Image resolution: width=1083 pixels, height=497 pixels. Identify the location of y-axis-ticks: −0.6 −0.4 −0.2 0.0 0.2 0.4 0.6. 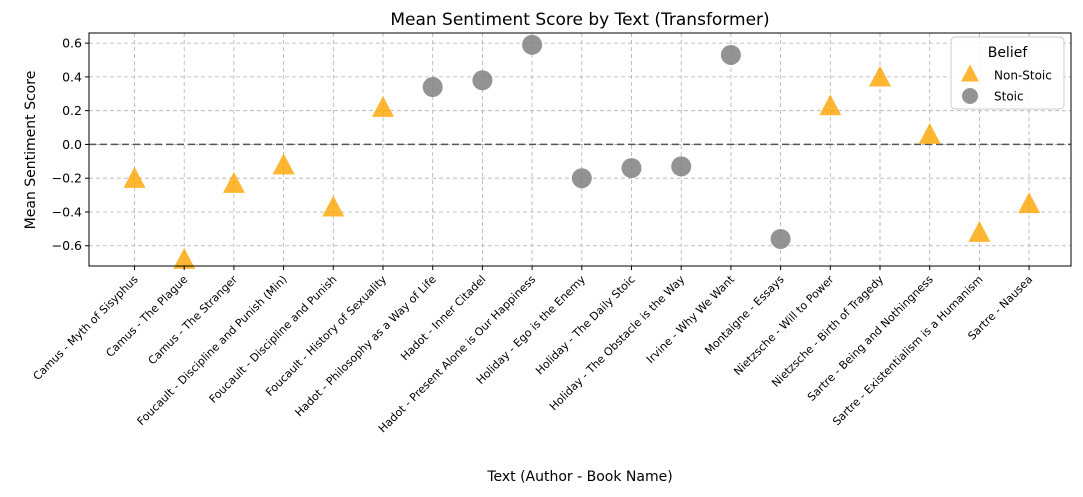
(70, 144).